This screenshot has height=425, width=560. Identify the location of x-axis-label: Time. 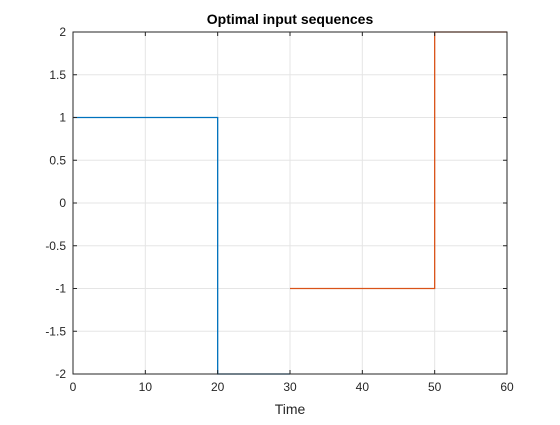
(290, 409).